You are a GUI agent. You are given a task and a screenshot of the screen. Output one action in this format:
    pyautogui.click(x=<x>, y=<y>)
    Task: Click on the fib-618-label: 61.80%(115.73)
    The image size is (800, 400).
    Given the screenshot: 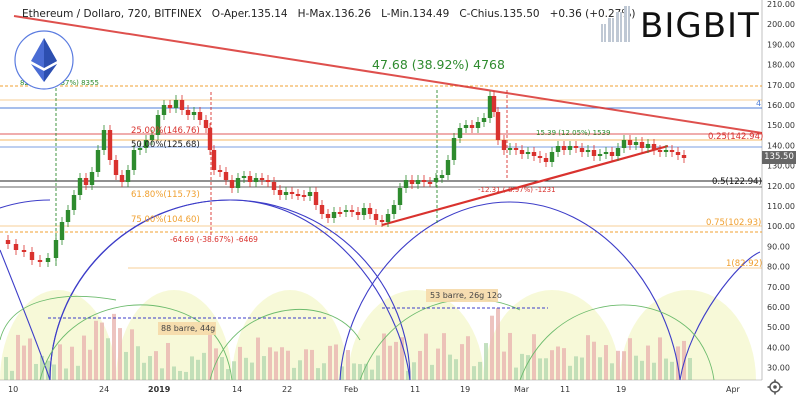 What is the action you would take?
    pyautogui.click(x=165, y=195)
    